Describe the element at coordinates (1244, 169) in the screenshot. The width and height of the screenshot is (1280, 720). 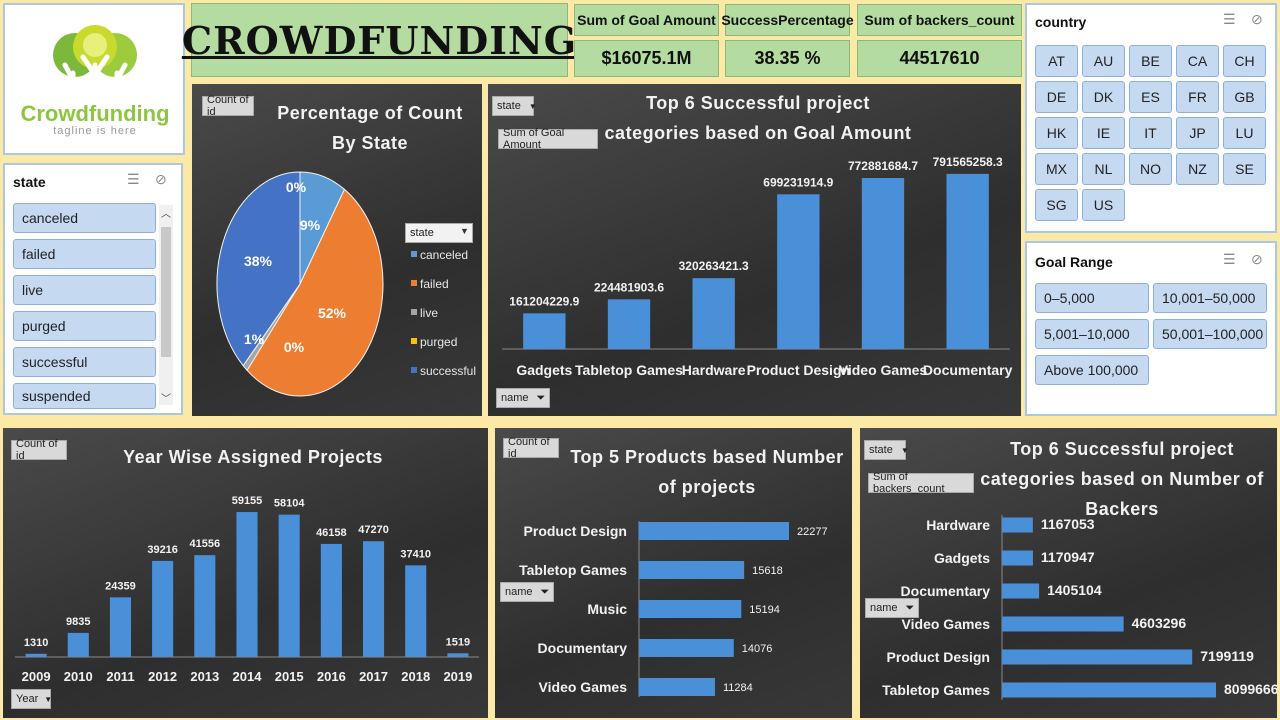
I see `country-item-se: SE` at that location.